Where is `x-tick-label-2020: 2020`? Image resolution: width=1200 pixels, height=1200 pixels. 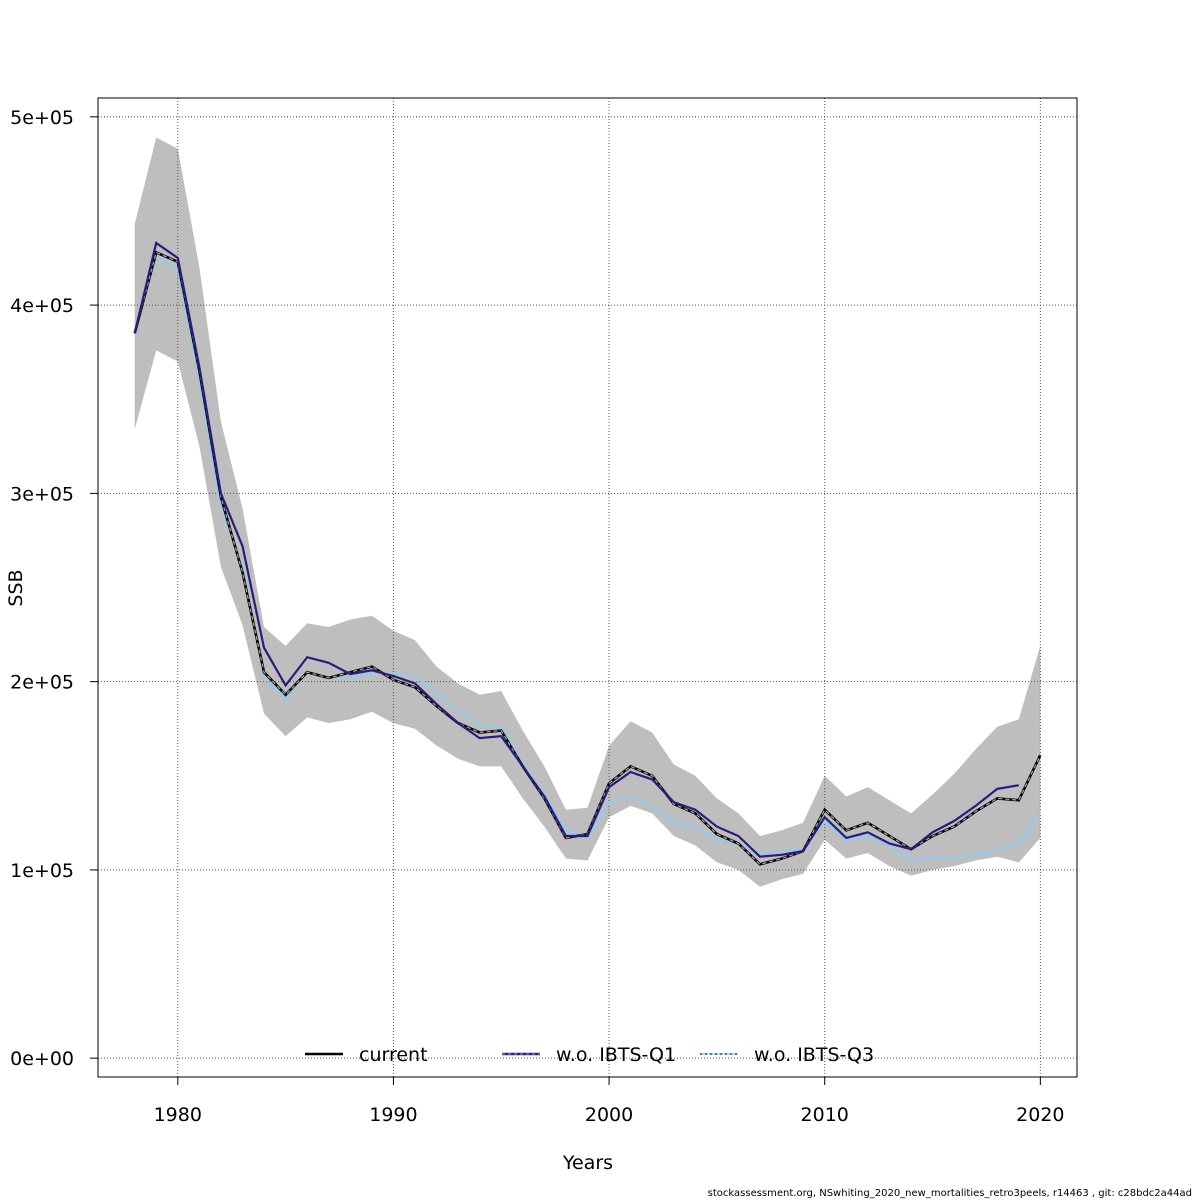 x-tick-label-2020: 2020 is located at coordinates (1040, 1115).